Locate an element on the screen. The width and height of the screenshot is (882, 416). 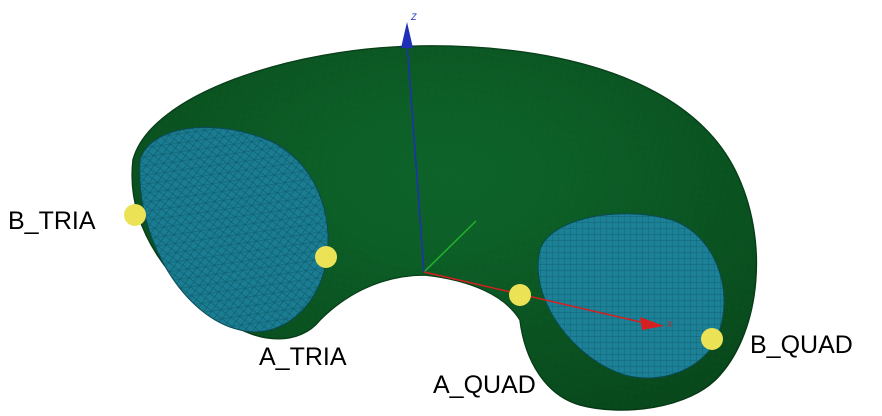
b-quad-marker is located at coordinates (712, 339).